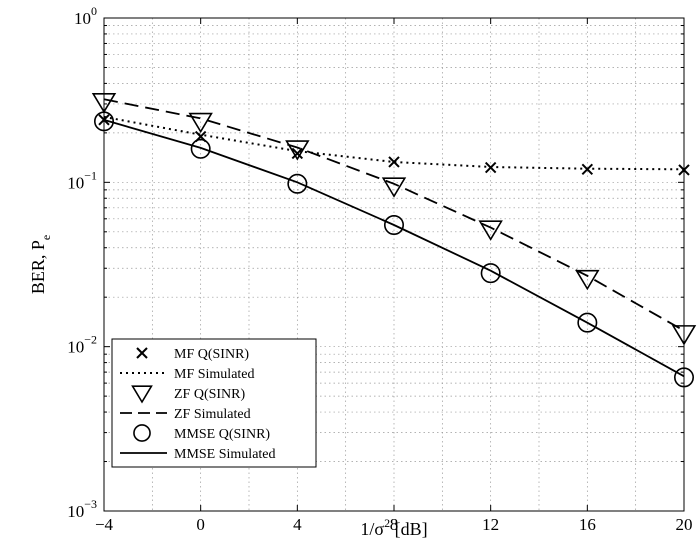 The image size is (698, 540). I want to click on point-mf-q-sinr, so click(394, 162).